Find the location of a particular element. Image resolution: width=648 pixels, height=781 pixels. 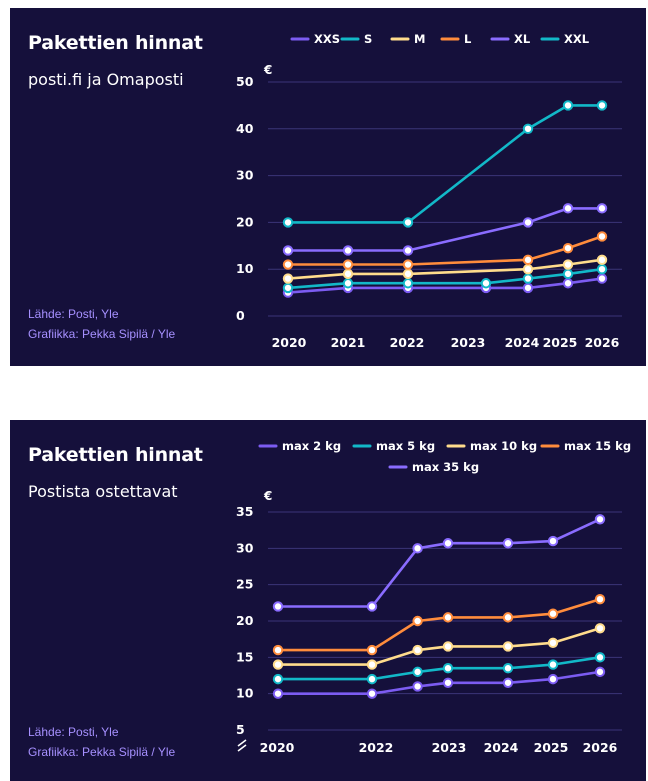

source-line: Lähde: Posti, Yle is located at coordinates (73, 314).